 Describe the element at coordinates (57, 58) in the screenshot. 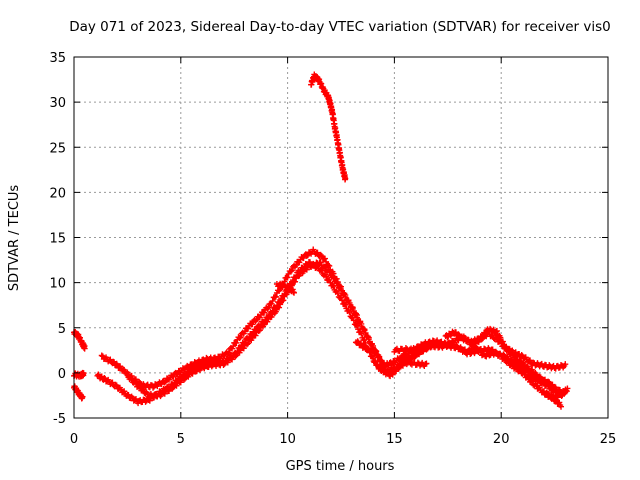

I see `y-tick-label: 35` at that location.